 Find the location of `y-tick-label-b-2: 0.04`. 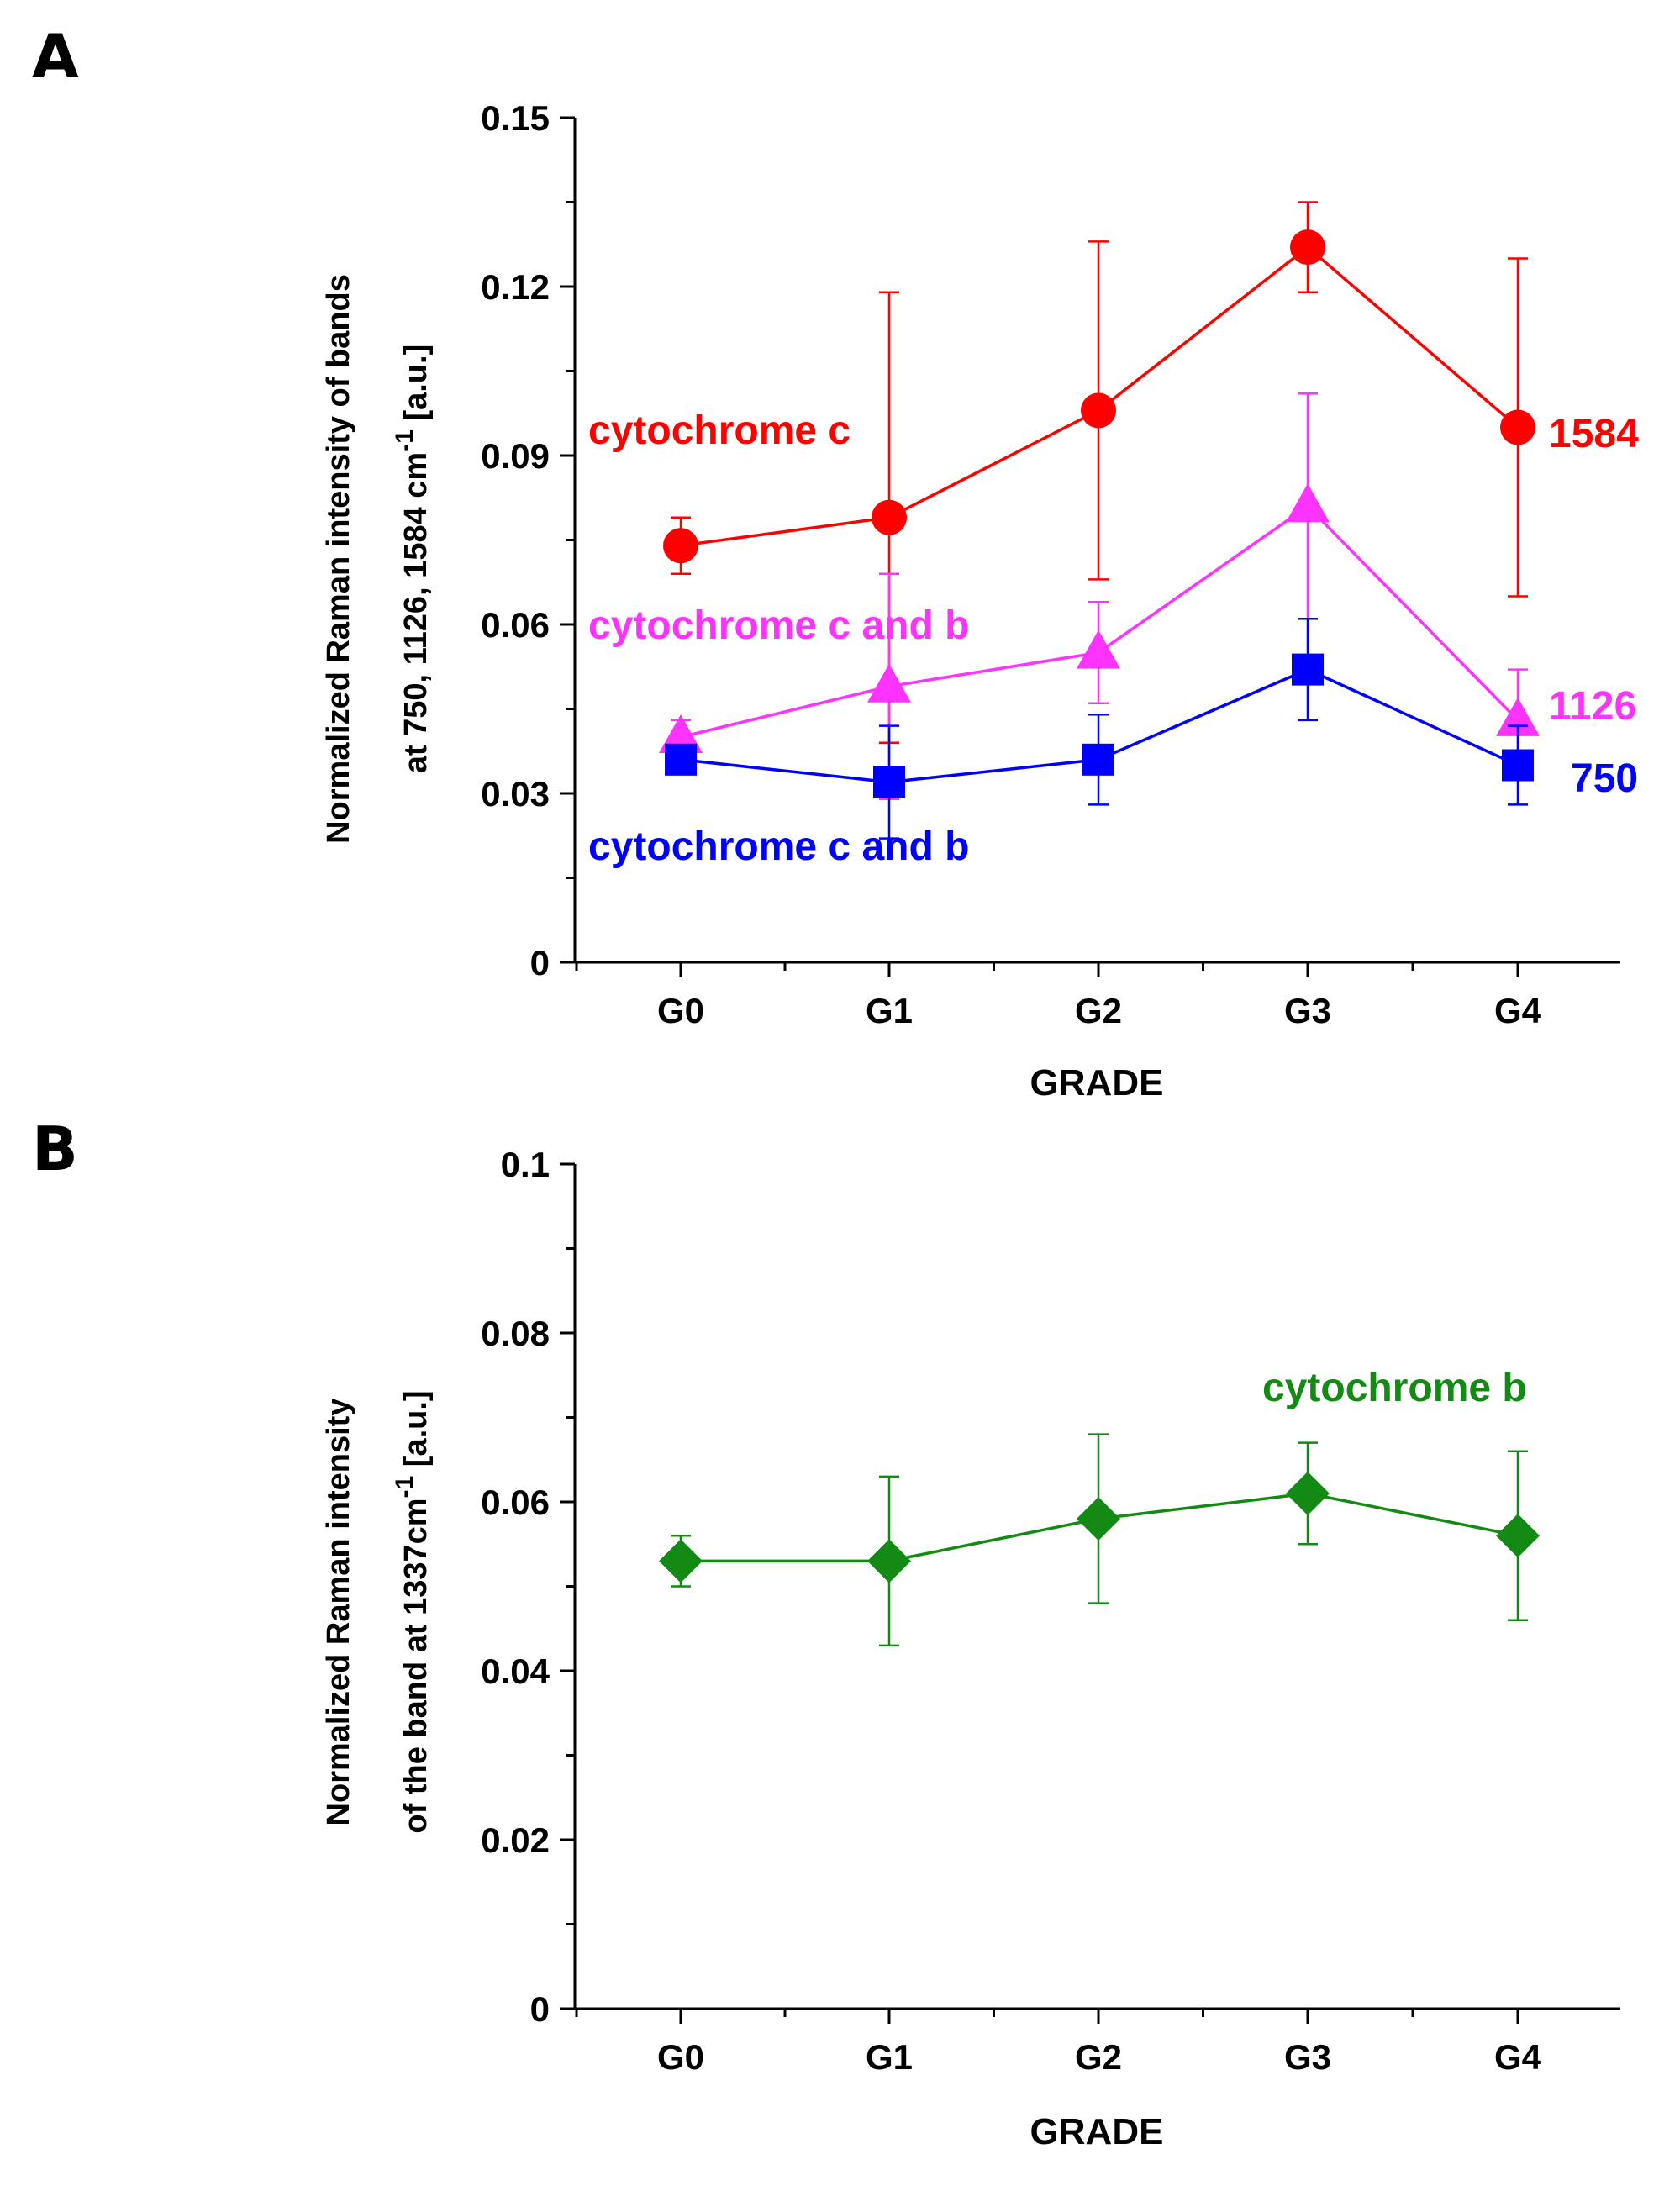

y-tick-label-b-2: 0.04 is located at coordinates (515, 1671).